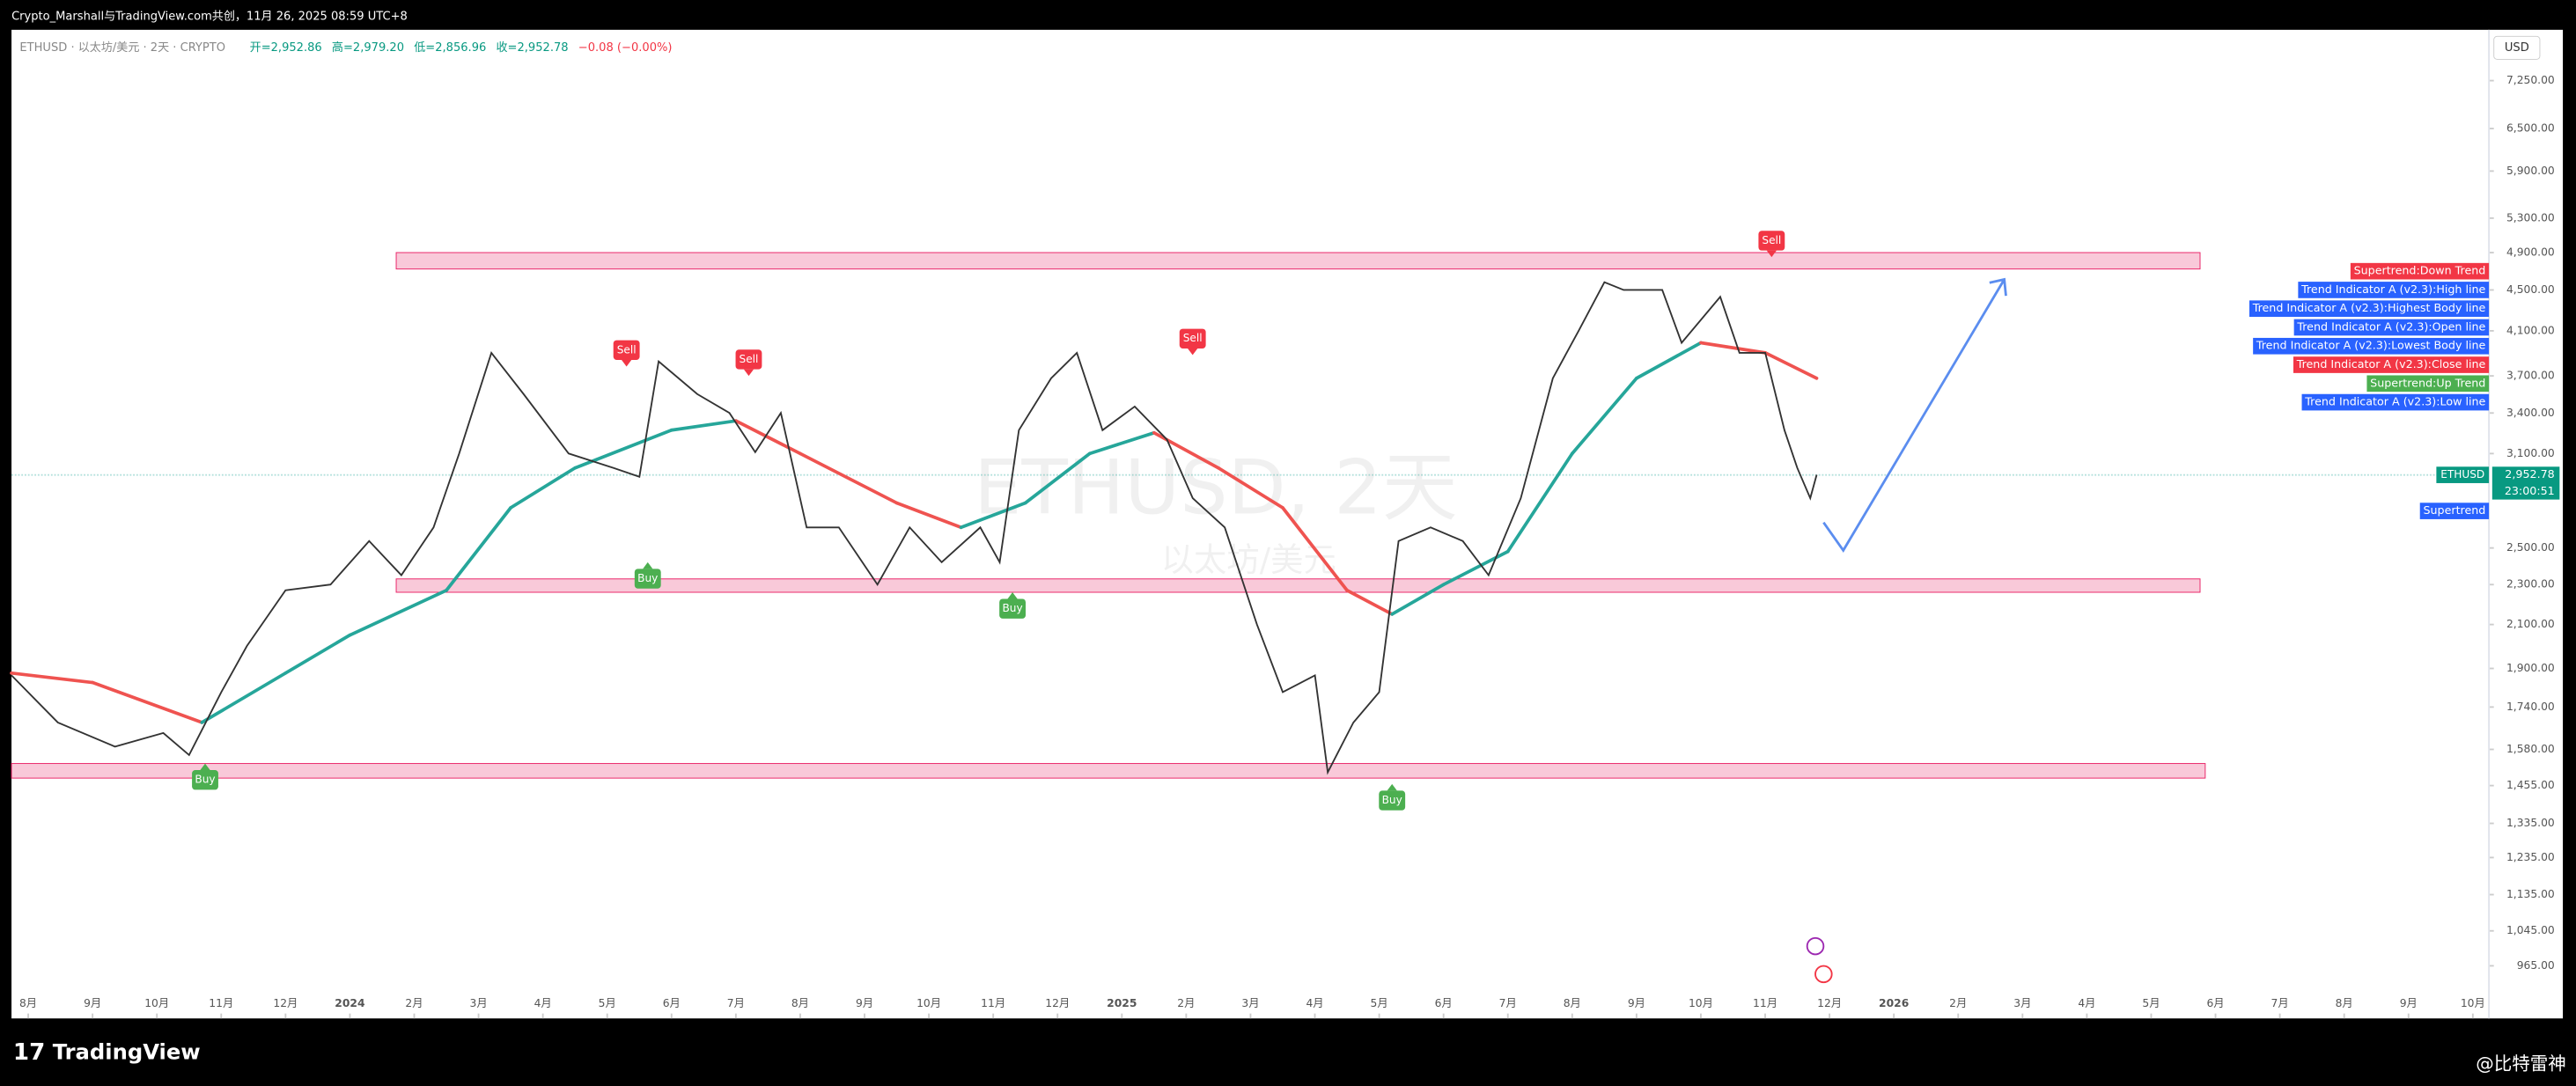 Image resolution: width=2576 pixels, height=1086 pixels. What do you see at coordinates (993, 1003) in the screenshot?
I see `x-tick-label: 11月` at bounding box center [993, 1003].